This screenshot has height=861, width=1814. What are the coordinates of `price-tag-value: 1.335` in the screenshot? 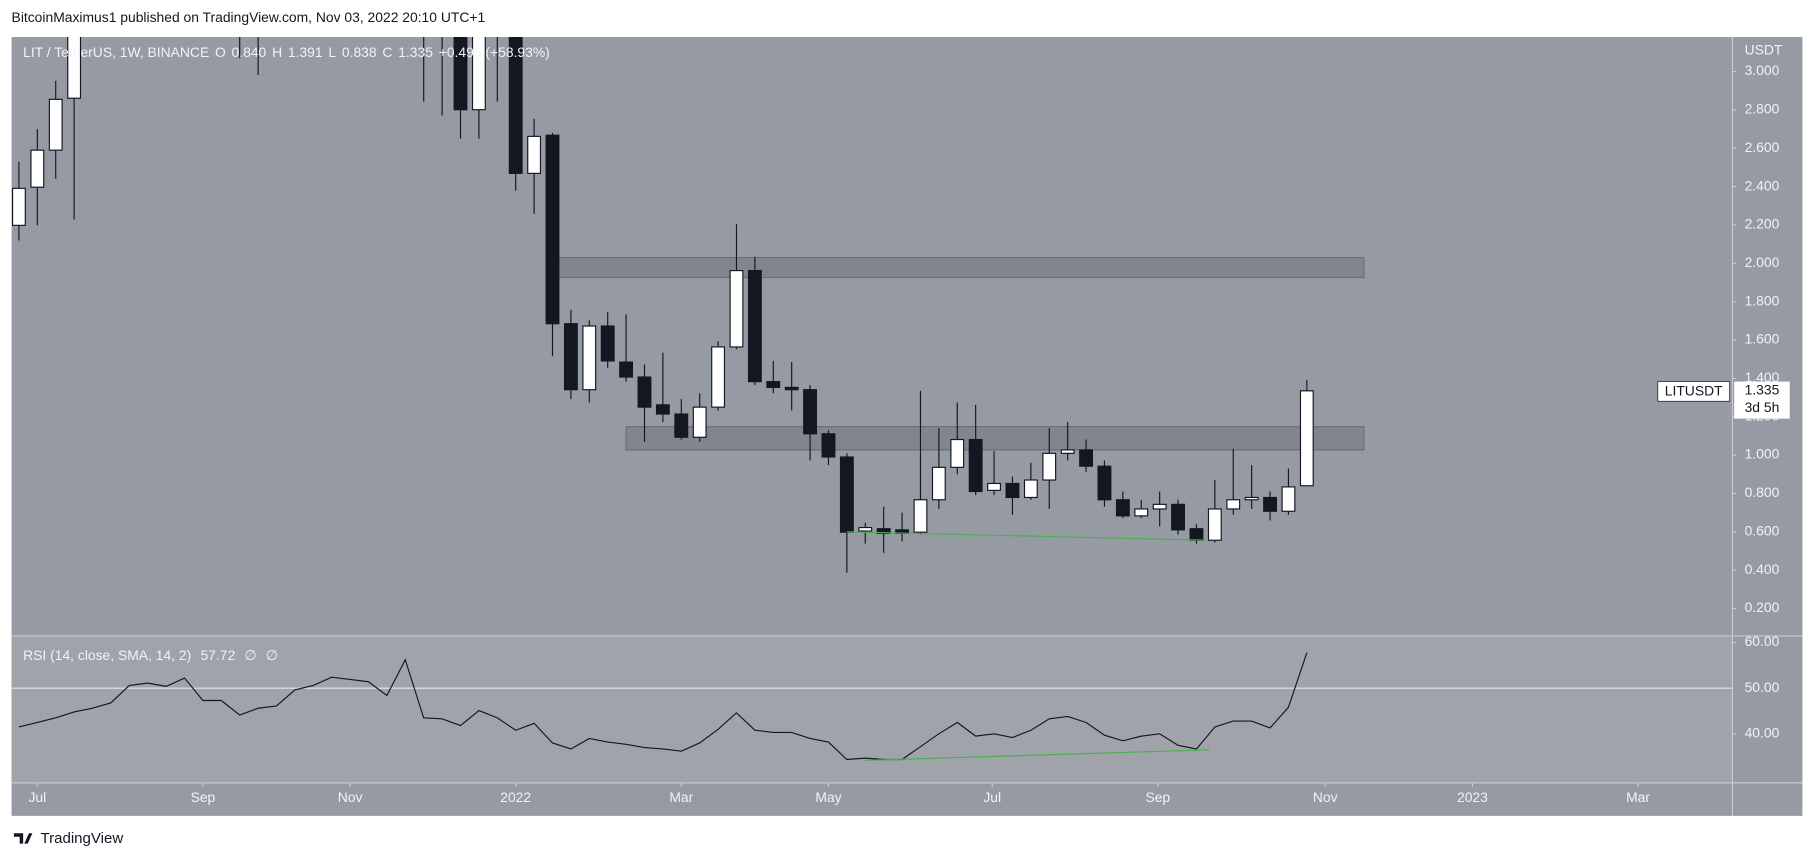 It's located at (1762, 390).